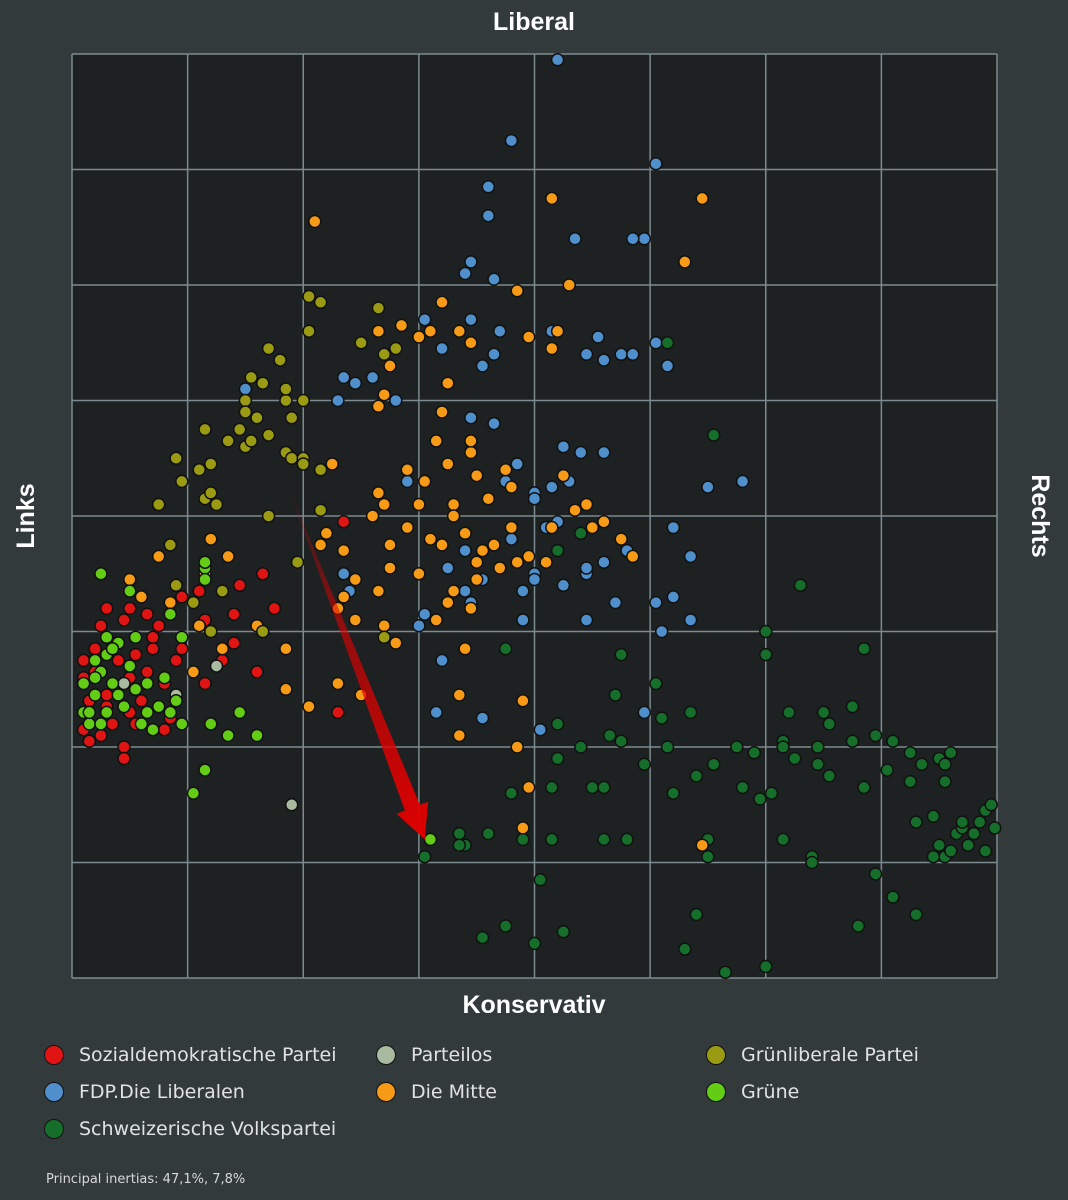 Image resolution: width=1068 pixels, height=1200 pixels. I want to click on data-point-pl, so click(124, 683).